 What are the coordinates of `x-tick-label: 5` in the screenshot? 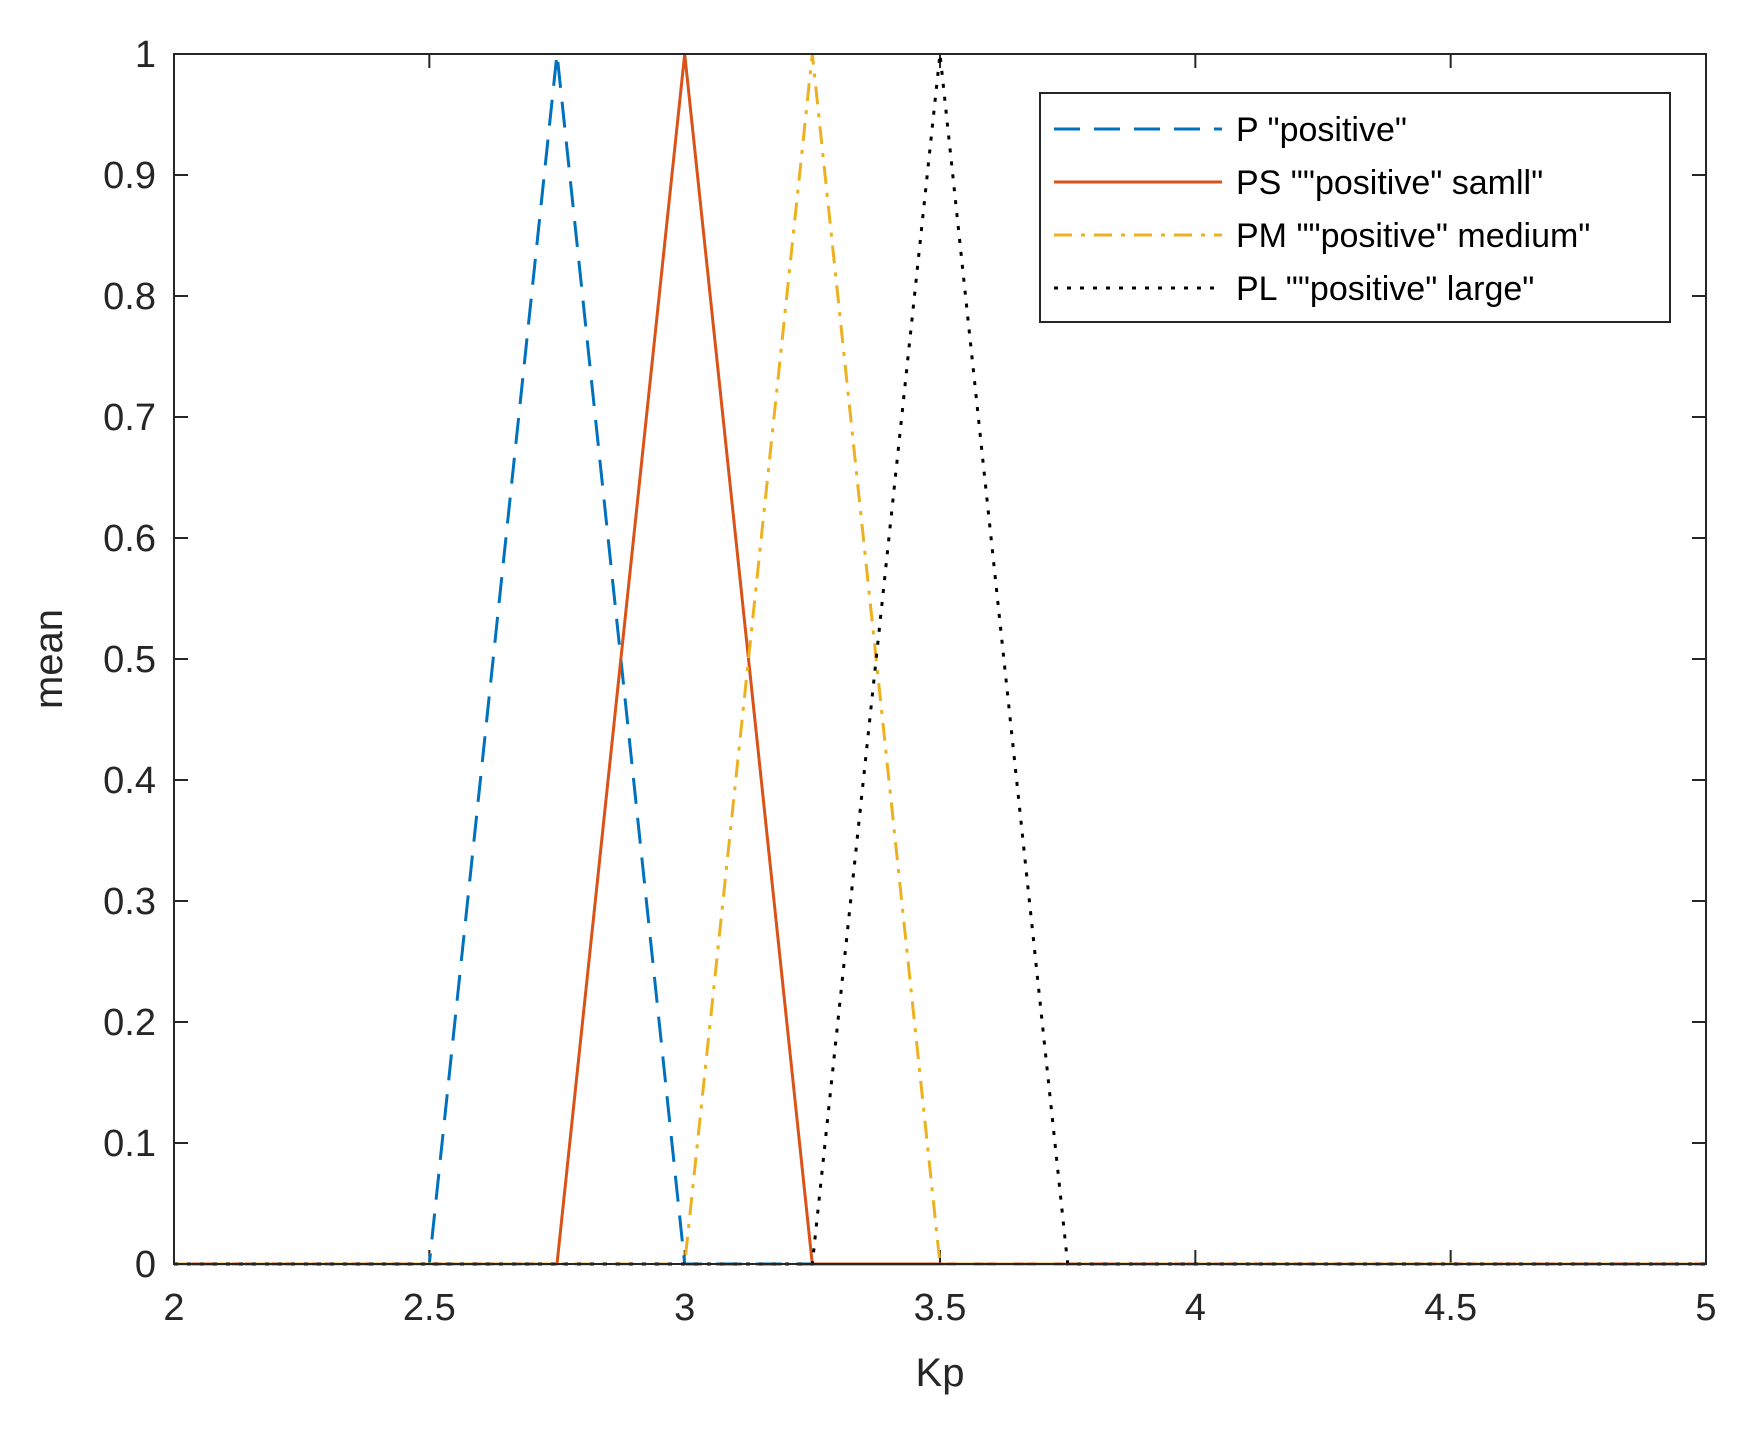 It's located at (1705, 1308).